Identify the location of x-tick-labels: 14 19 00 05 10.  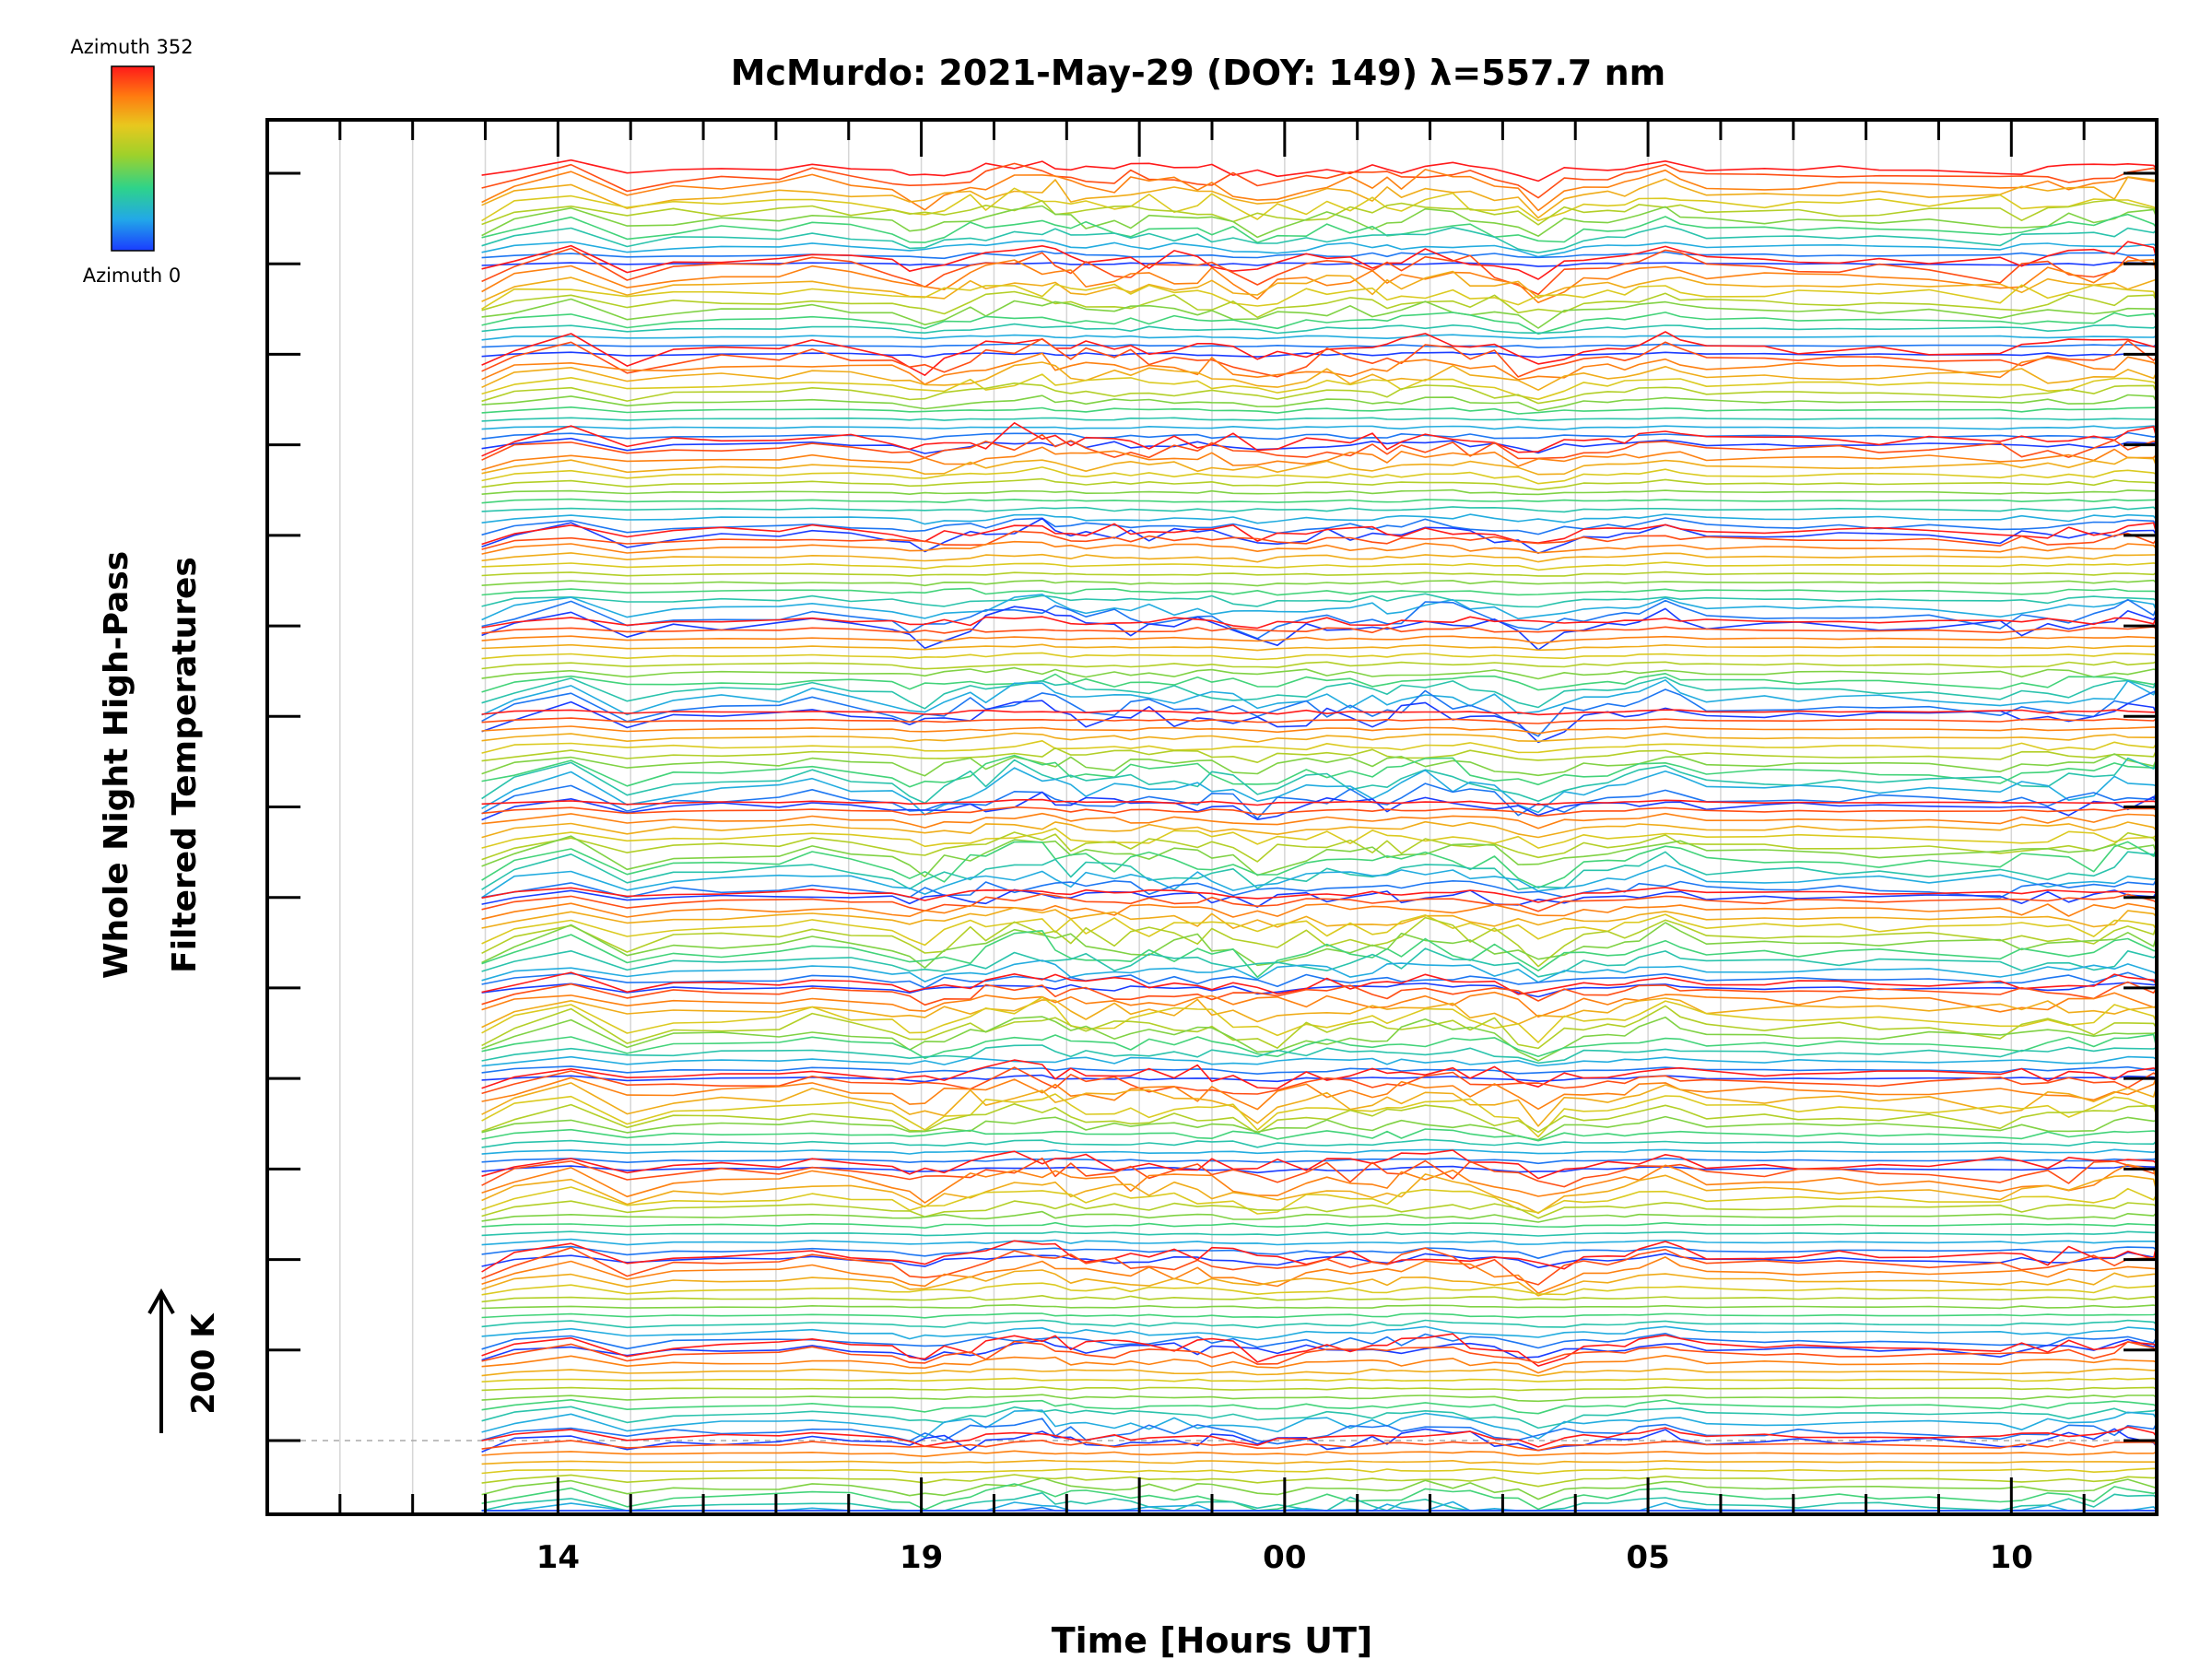
(1284, 1557).